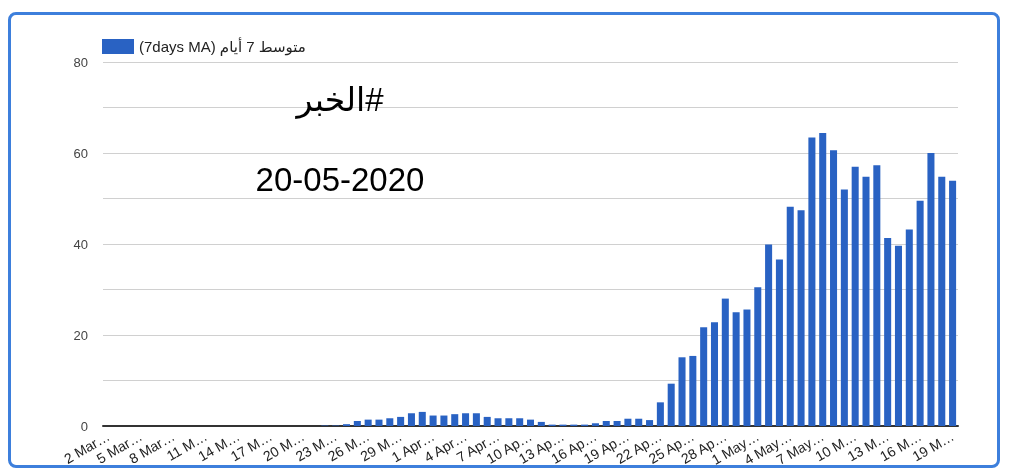  Describe the element at coordinates (84, 426) in the screenshot. I see `y-tick-label: 0` at that location.